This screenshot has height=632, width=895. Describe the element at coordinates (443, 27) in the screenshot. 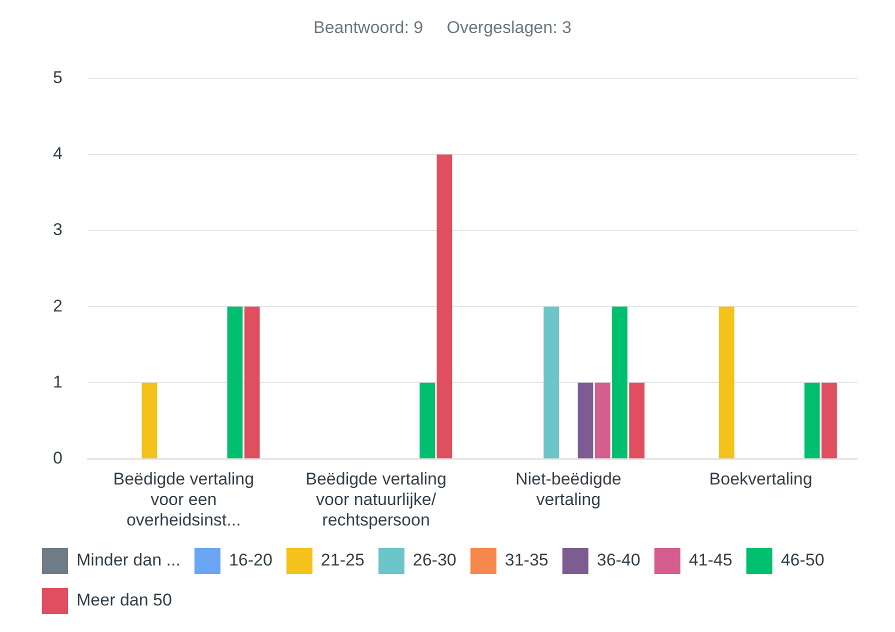

I see `chart-title: Beantwoord: 9 Overgeslagen: 3` at that location.